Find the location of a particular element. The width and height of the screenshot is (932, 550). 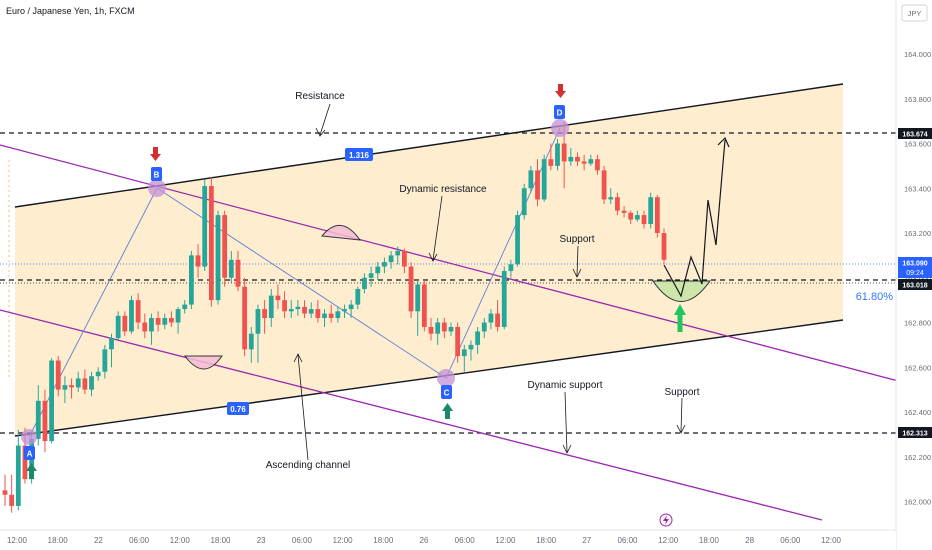

price-tick-label: 163.000 is located at coordinates (917, 278).